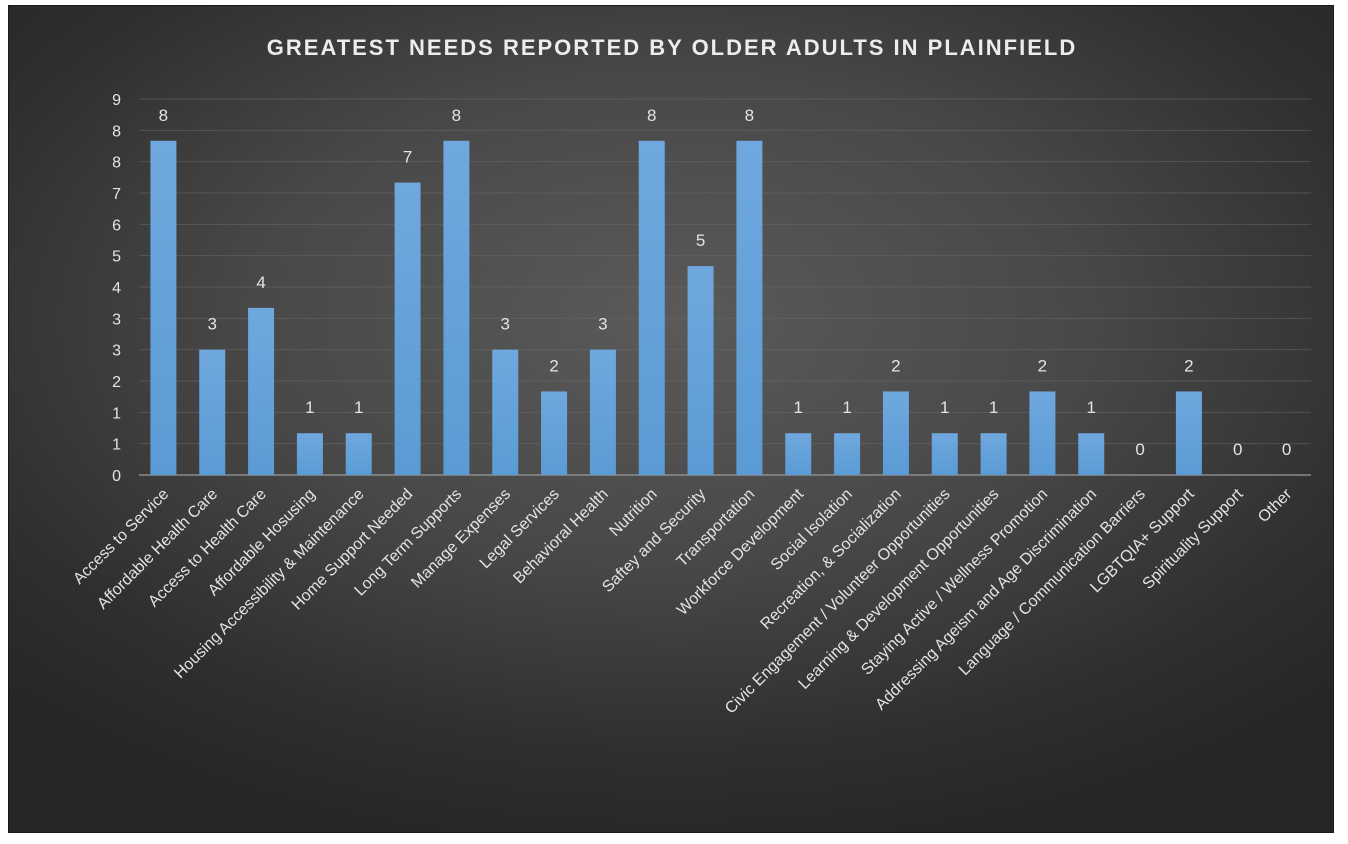 The image size is (1348, 844). Describe the element at coordinates (116, 476) in the screenshot. I see `y-tick-label: 0` at that location.